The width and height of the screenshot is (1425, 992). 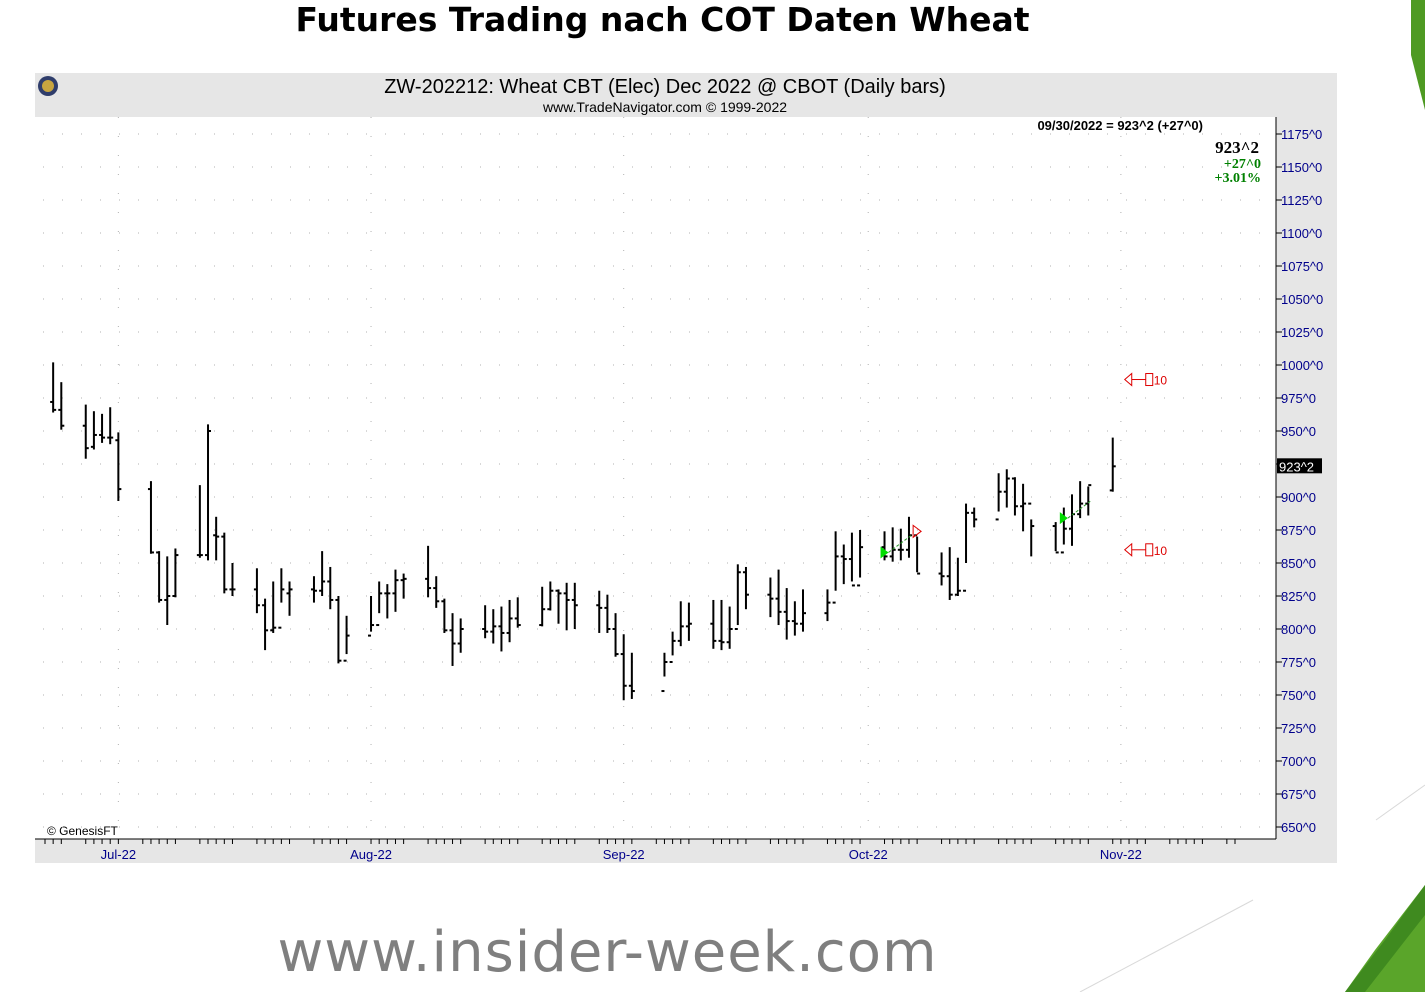 I want to click on sell-signal-icon, so click(x=917, y=531).